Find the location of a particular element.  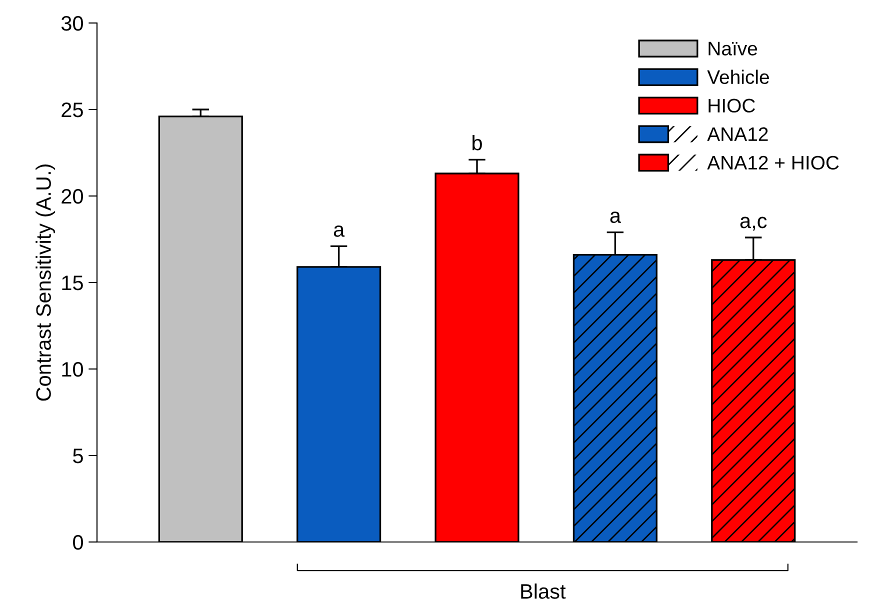

legend-label: Vehicle is located at coordinates (738, 77).